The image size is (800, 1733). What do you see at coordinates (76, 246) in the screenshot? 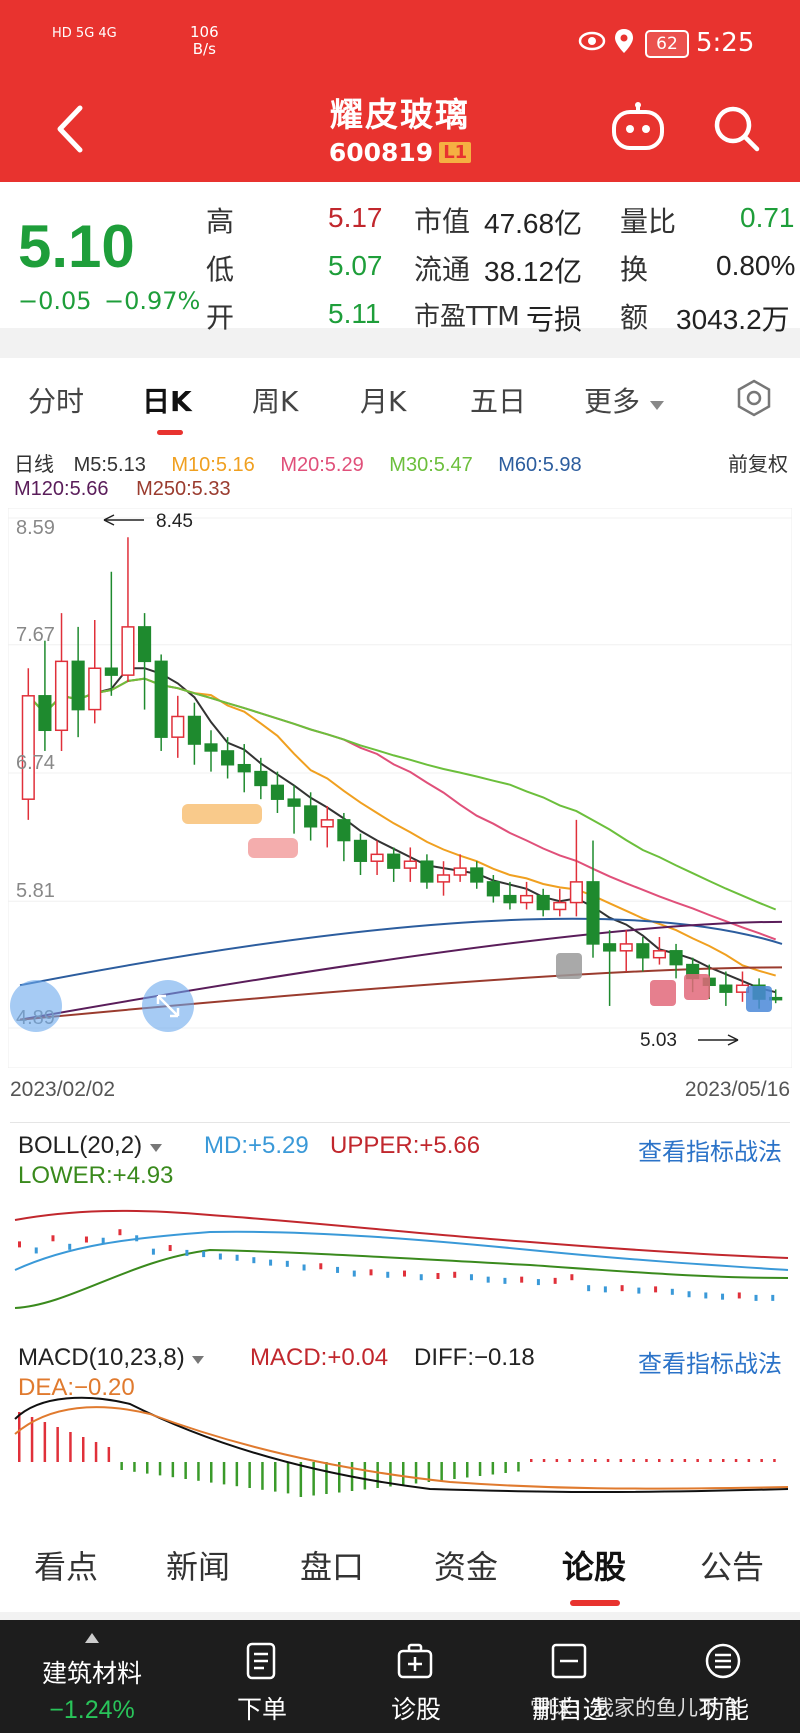
I see `current-price: 5.10` at bounding box center [76, 246].